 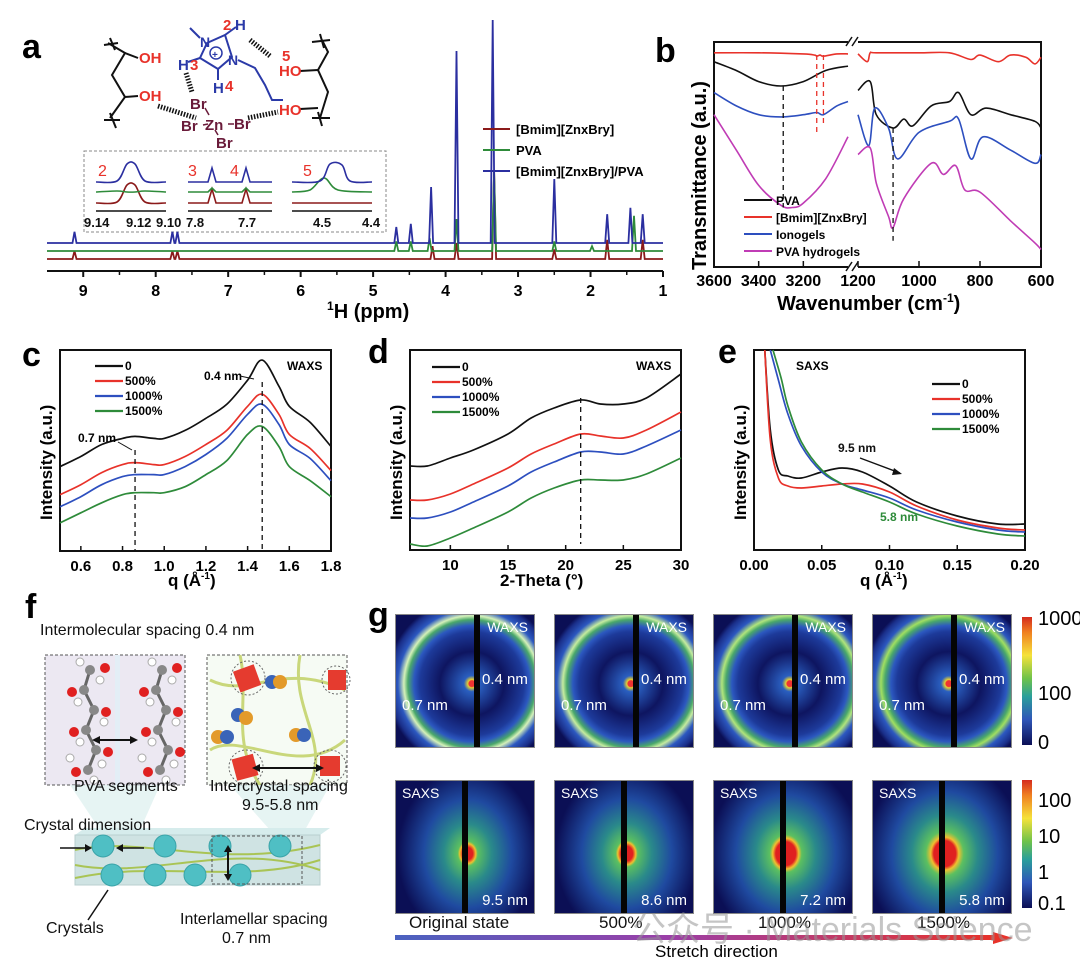 I want to click on inset-tick: 7.7, so click(x=247, y=222).